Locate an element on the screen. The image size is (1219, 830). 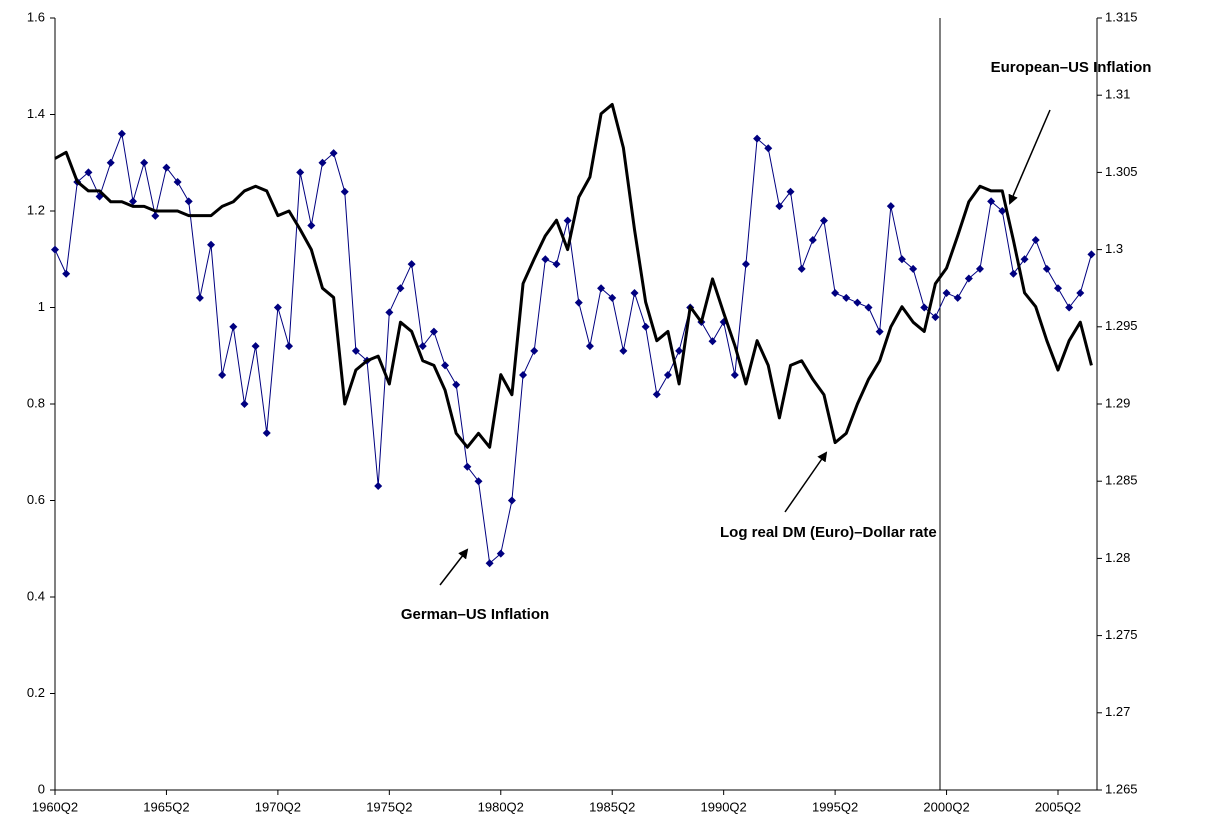
x-tick-label: 1985Q2 is located at coordinates (612, 806).